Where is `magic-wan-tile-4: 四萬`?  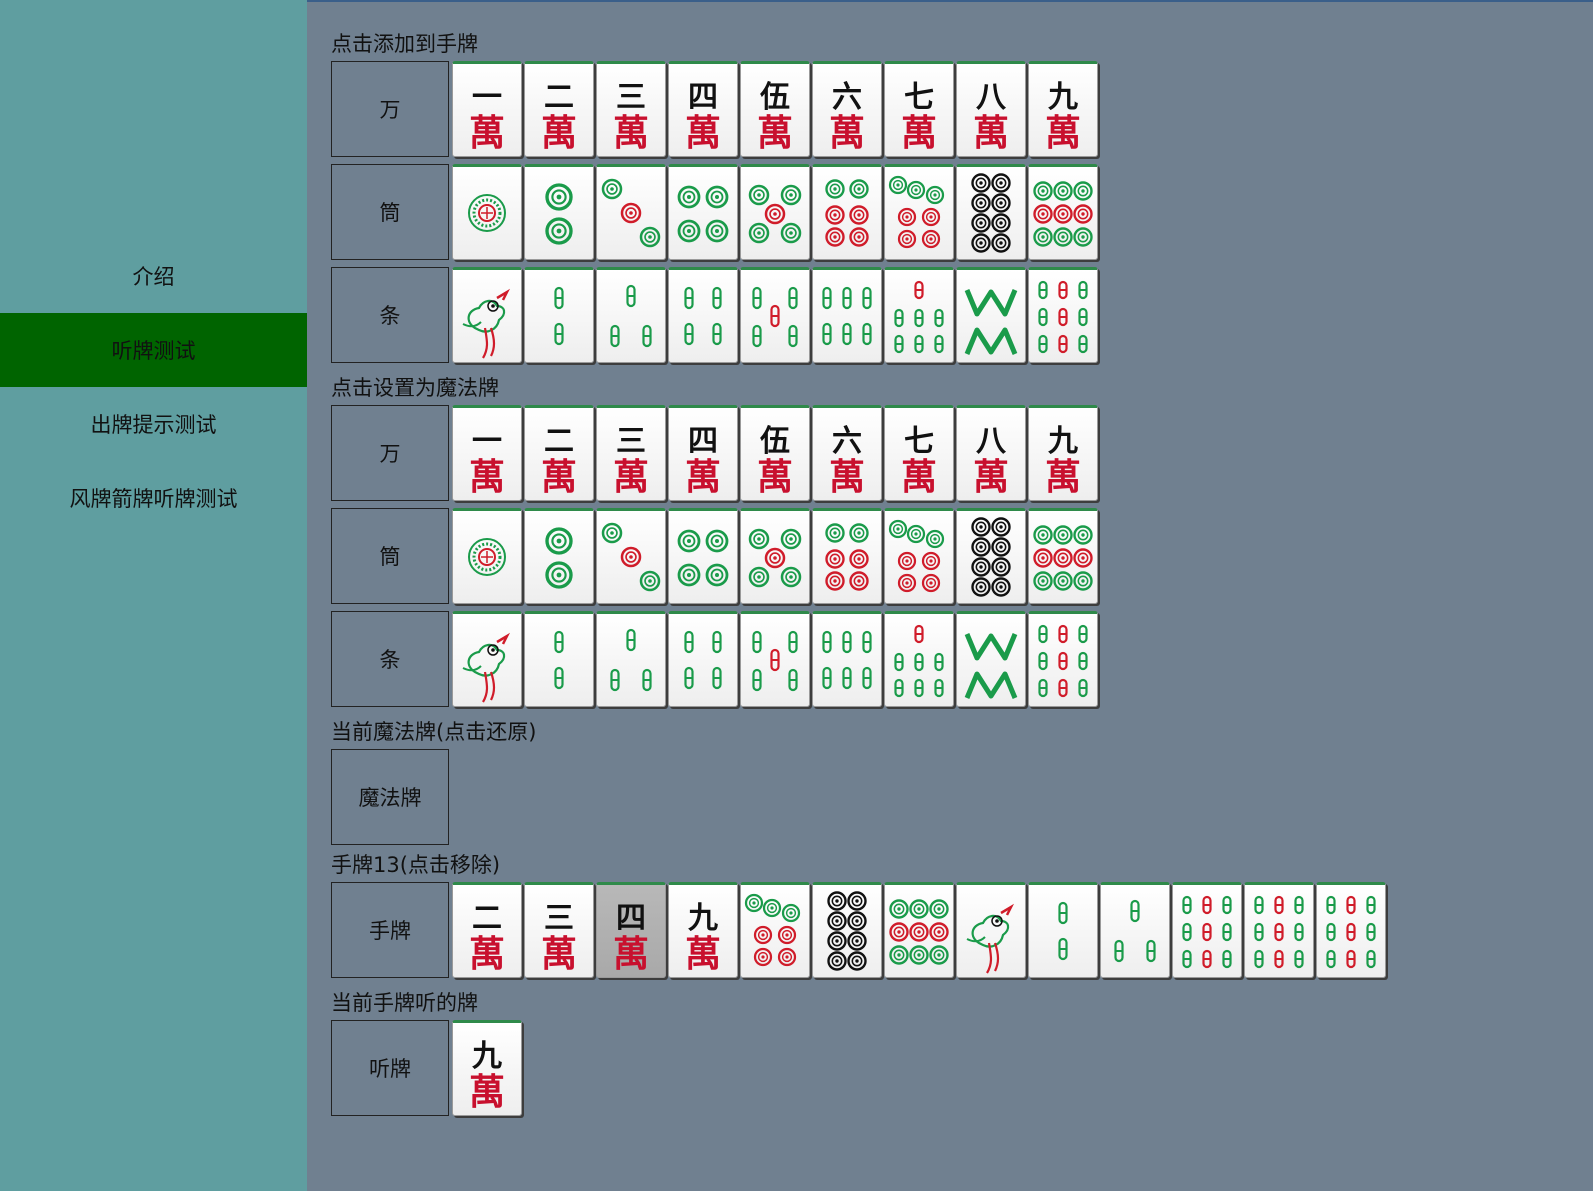
magic-wan-tile-4: 四萬 is located at coordinates (703, 453).